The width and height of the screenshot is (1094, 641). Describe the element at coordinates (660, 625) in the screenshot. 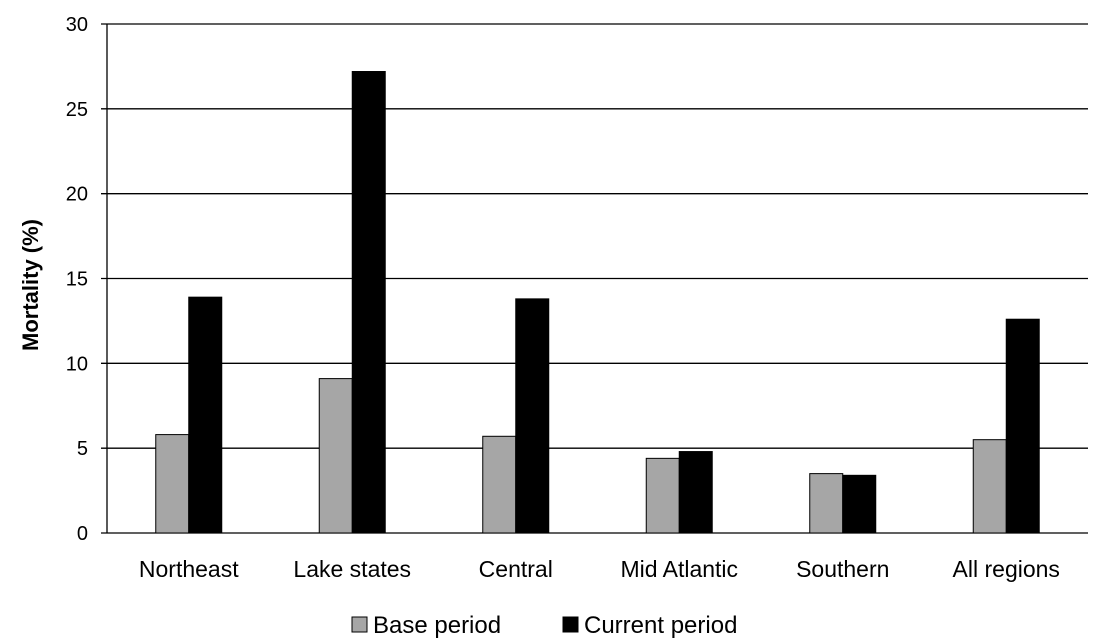

I see `legend-label: Current period` at that location.